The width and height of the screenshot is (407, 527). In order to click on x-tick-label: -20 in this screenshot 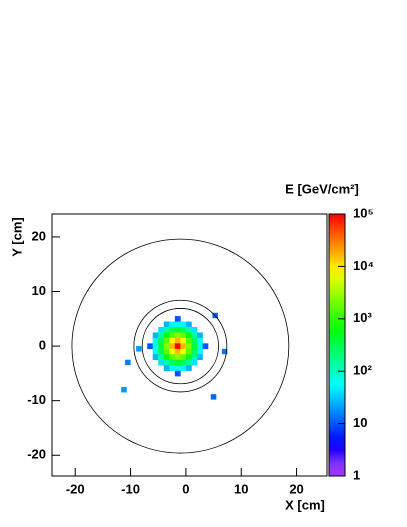, I will do `click(75, 488)`.